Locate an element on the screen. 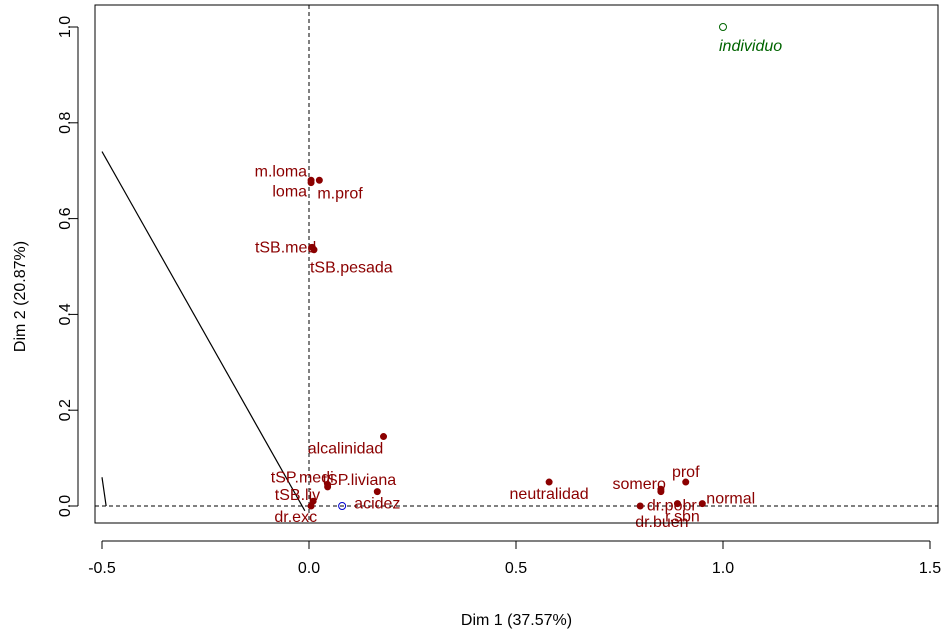 This screenshot has height=630, width=943. point-label-somero: somero is located at coordinates (639, 484).